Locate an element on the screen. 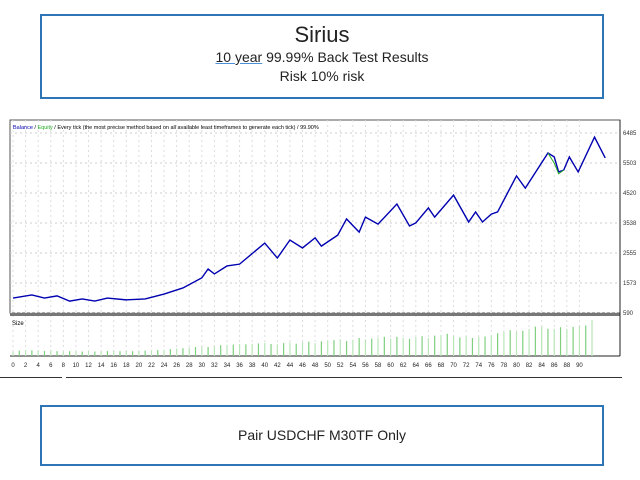 This screenshot has height=480, width=640. x-tick-label: 50 is located at coordinates (327, 366).